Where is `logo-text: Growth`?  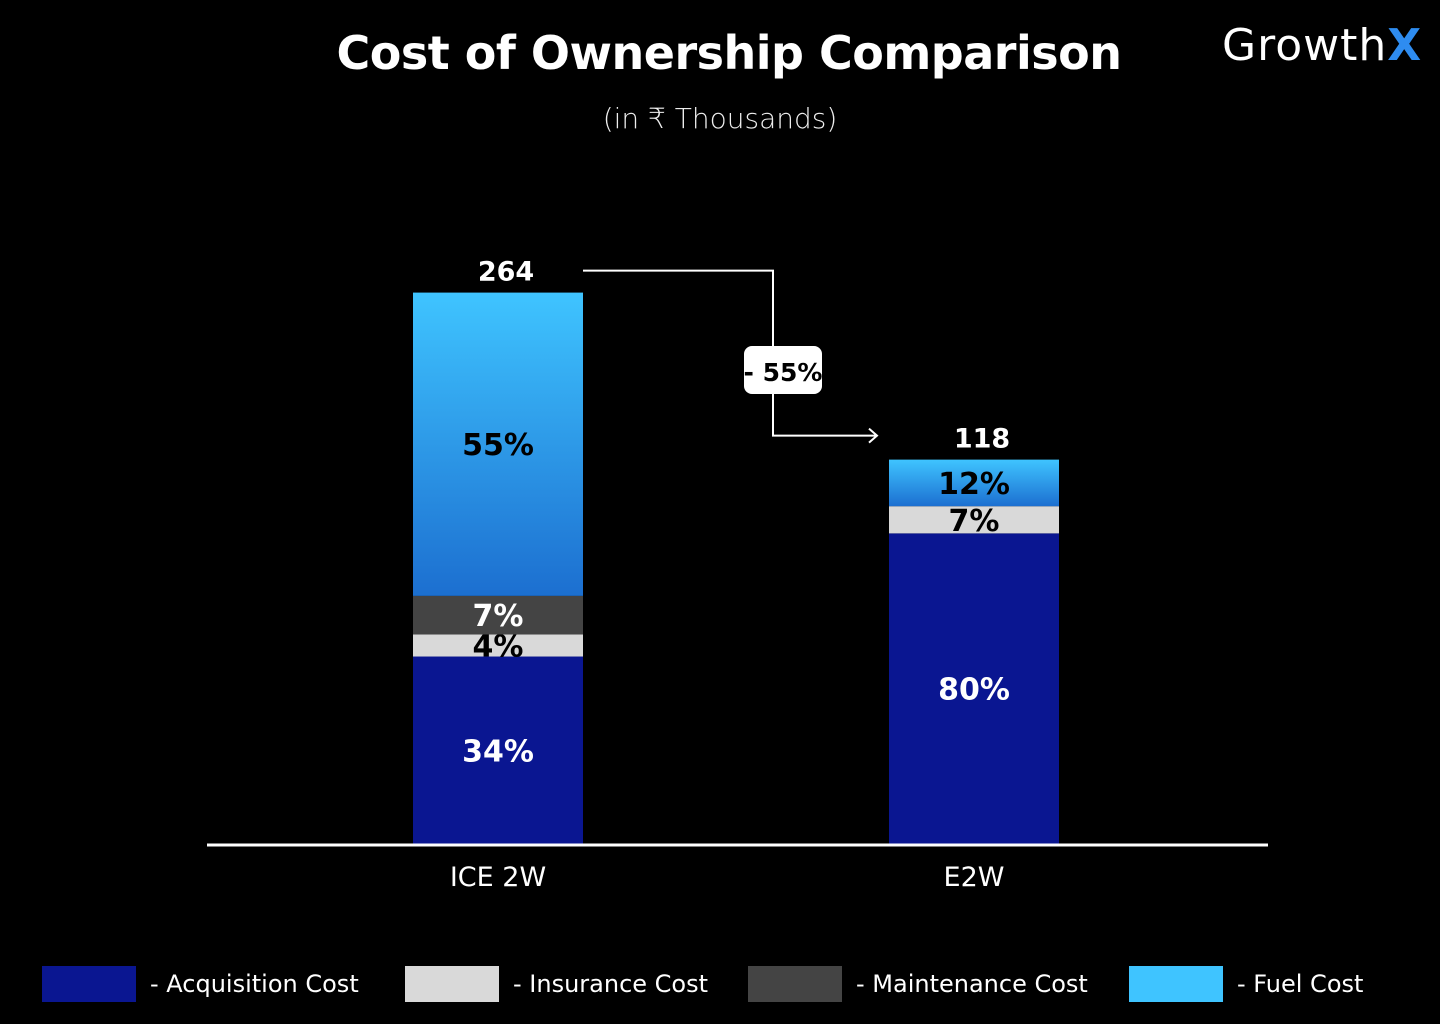
logo-text: Growth is located at coordinates (1305, 45).